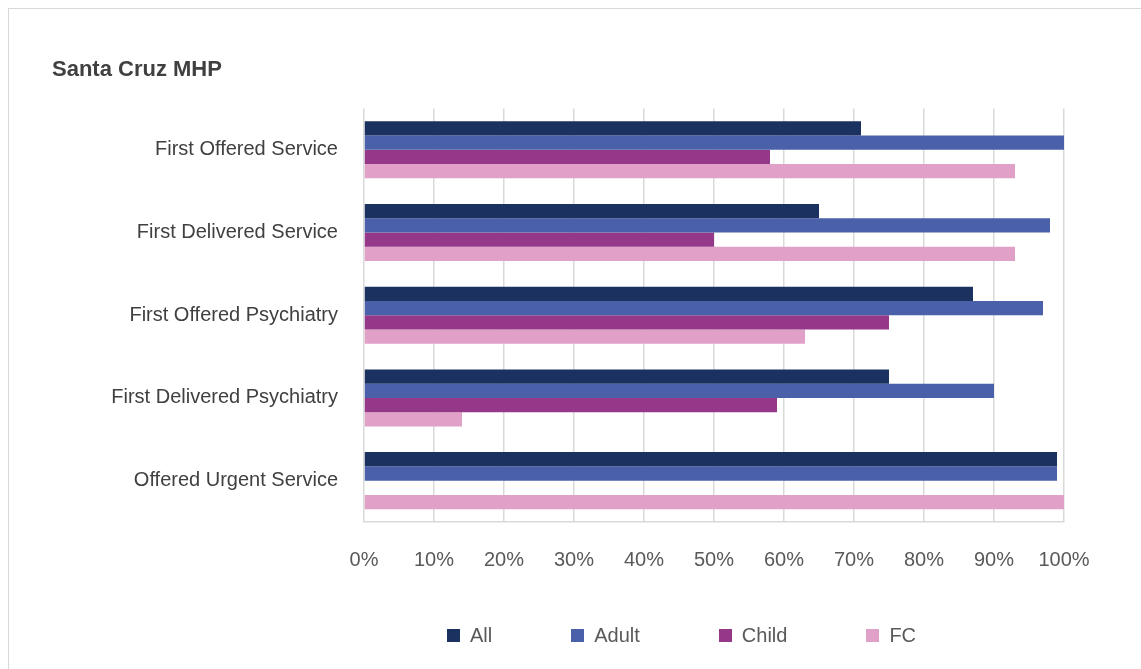 This screenshot has width=1141, height=669. What do you see at coordinates (784, 558) in the screenshot?
I see `x-tick-label: 60%` at bounding box center [784, 558].